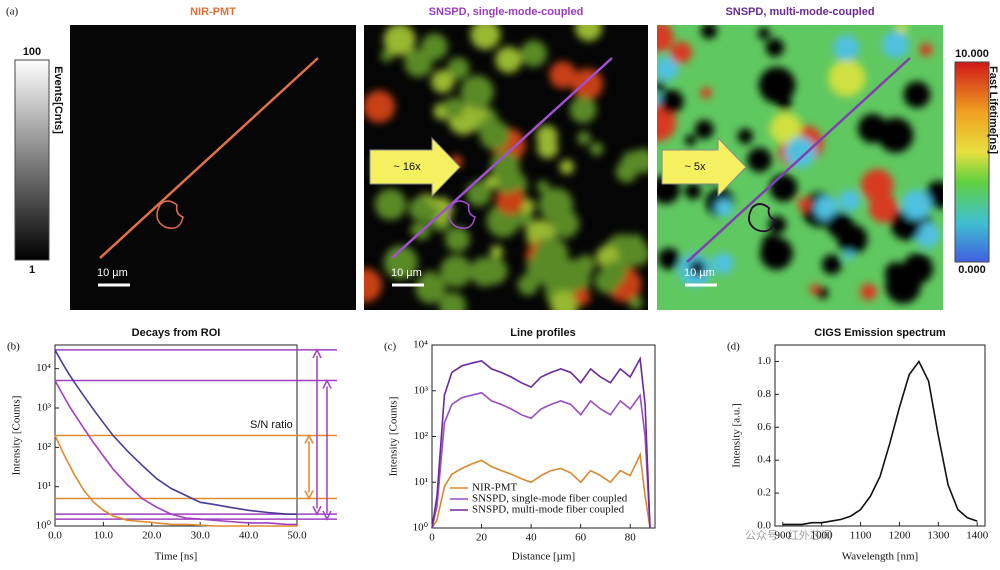 This screenshot has height=570, width=1000. What do you see at coordinates (55, 536) in the screenshot?
I see `x-tick-label: 0.0` at bounding box center [55, 536].